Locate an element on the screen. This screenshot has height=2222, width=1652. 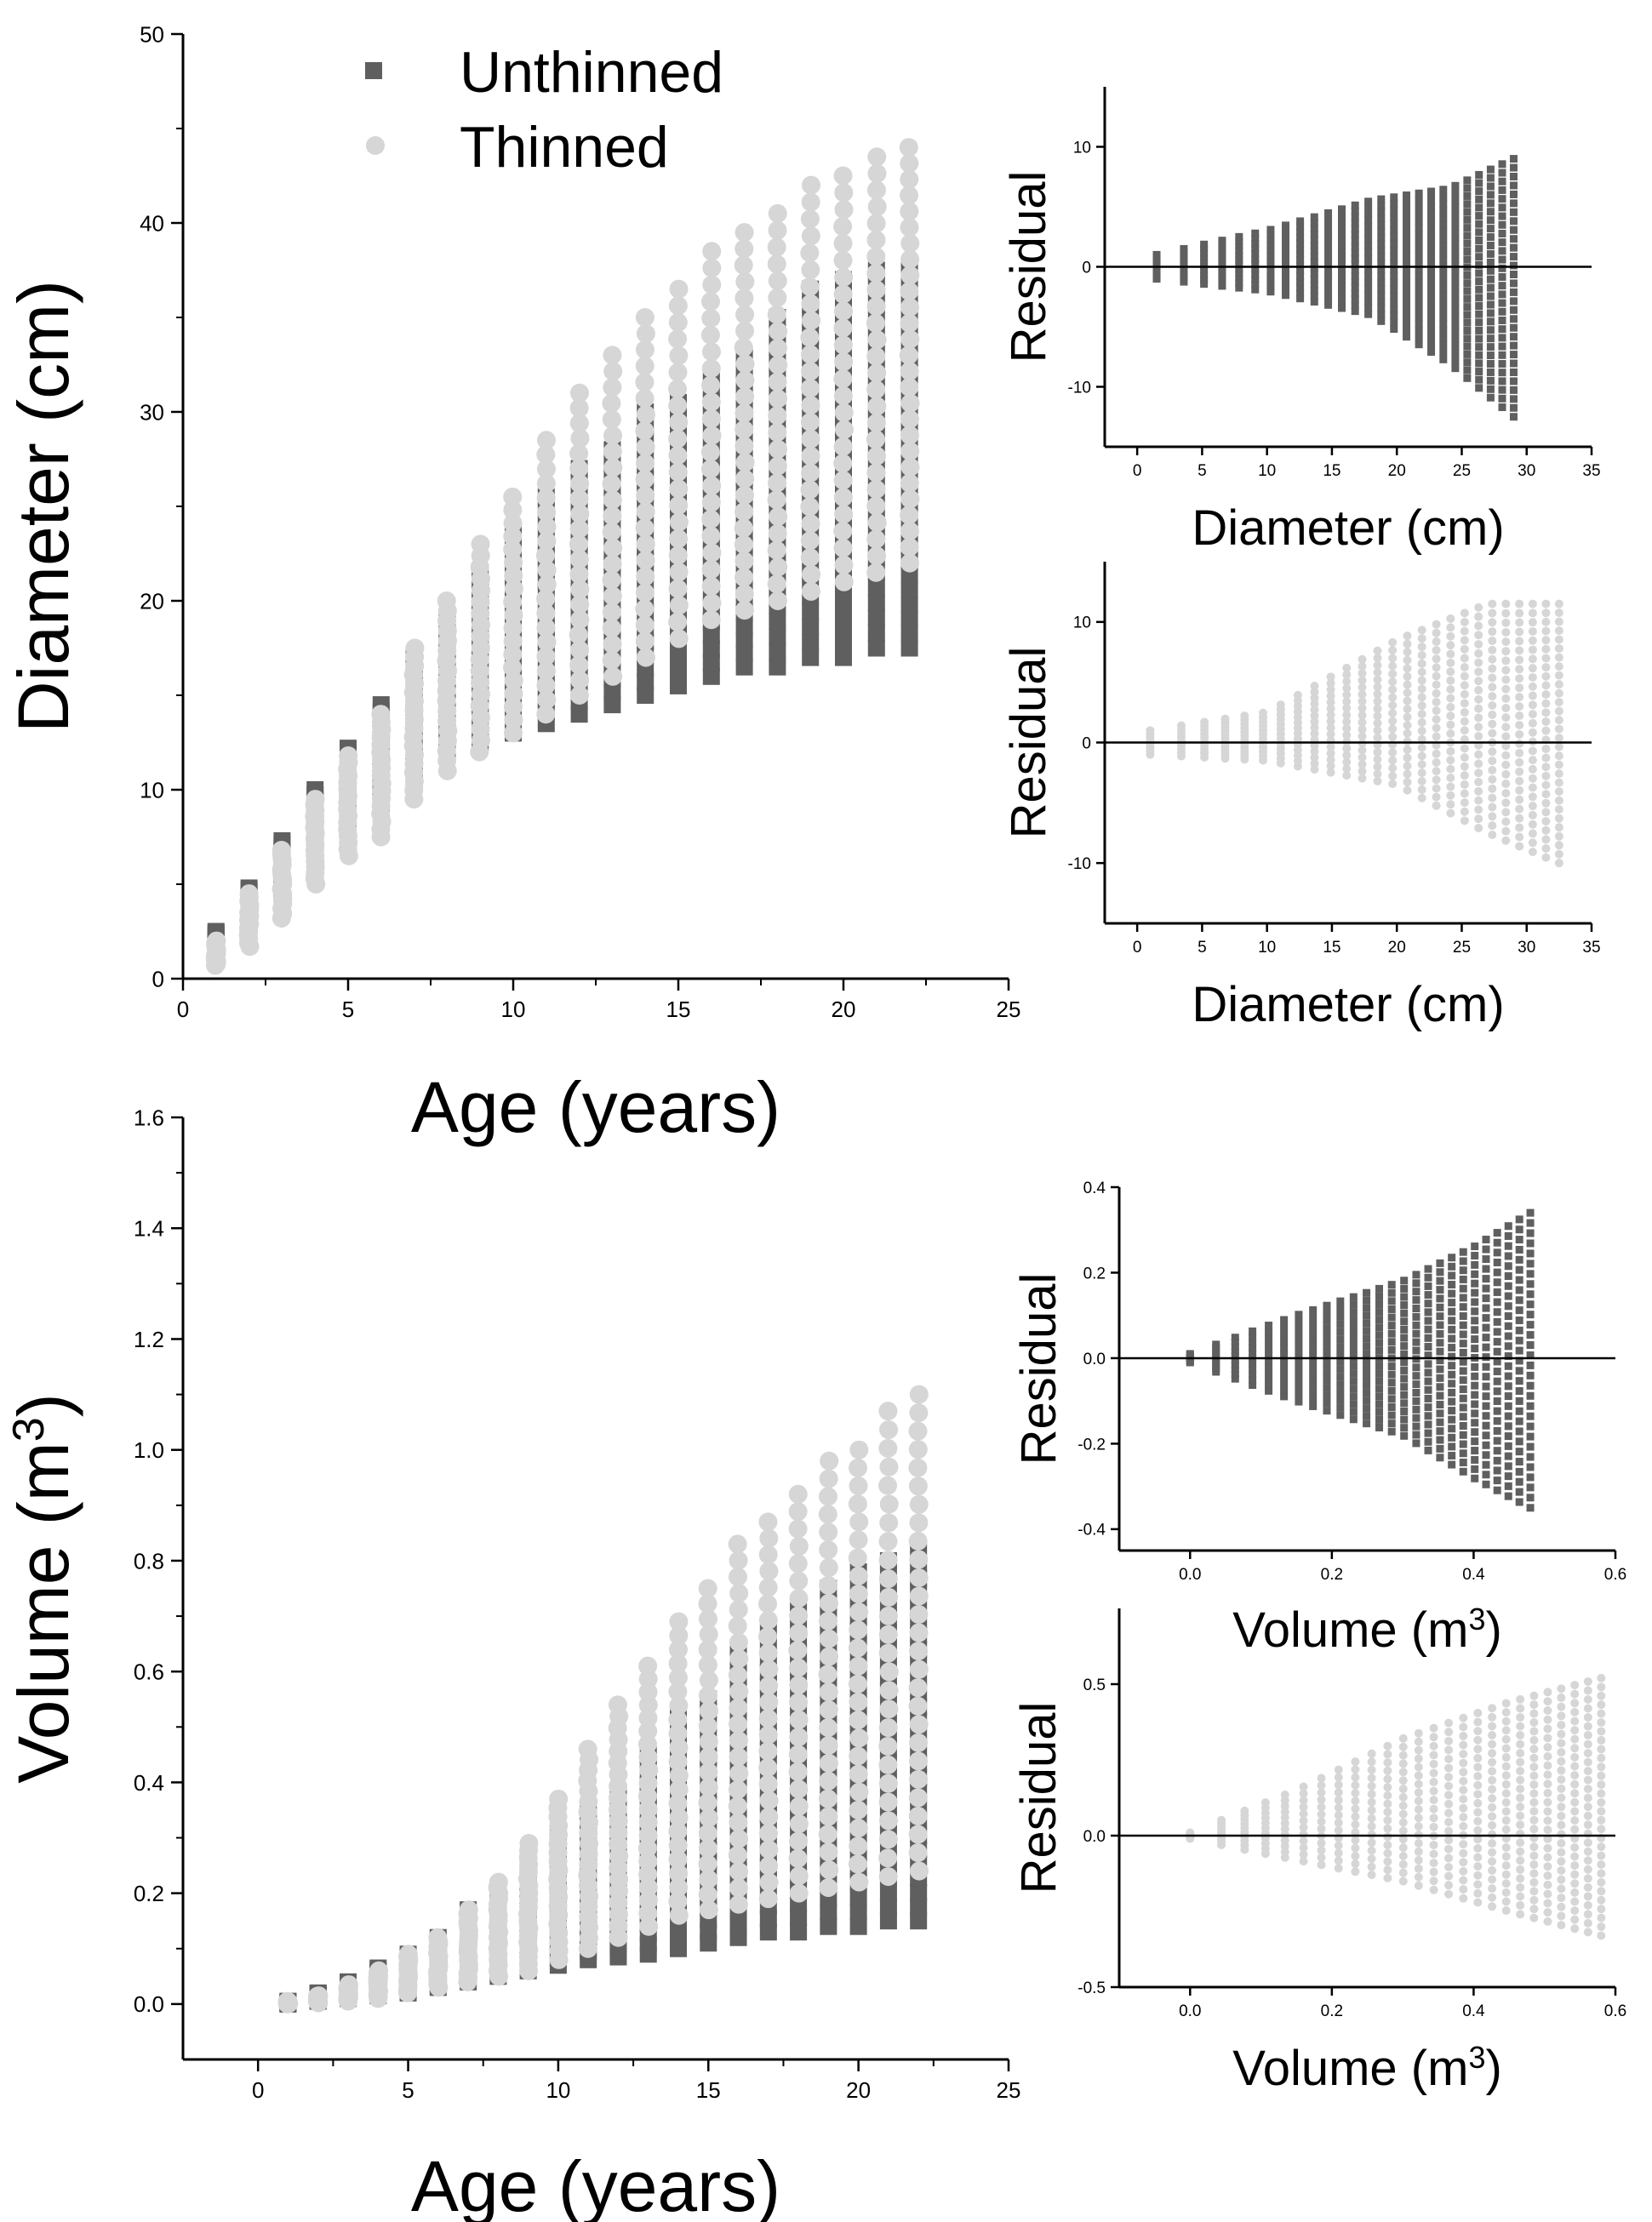
y-tick-label: 0.2 is located at coordinates (149, 1893).